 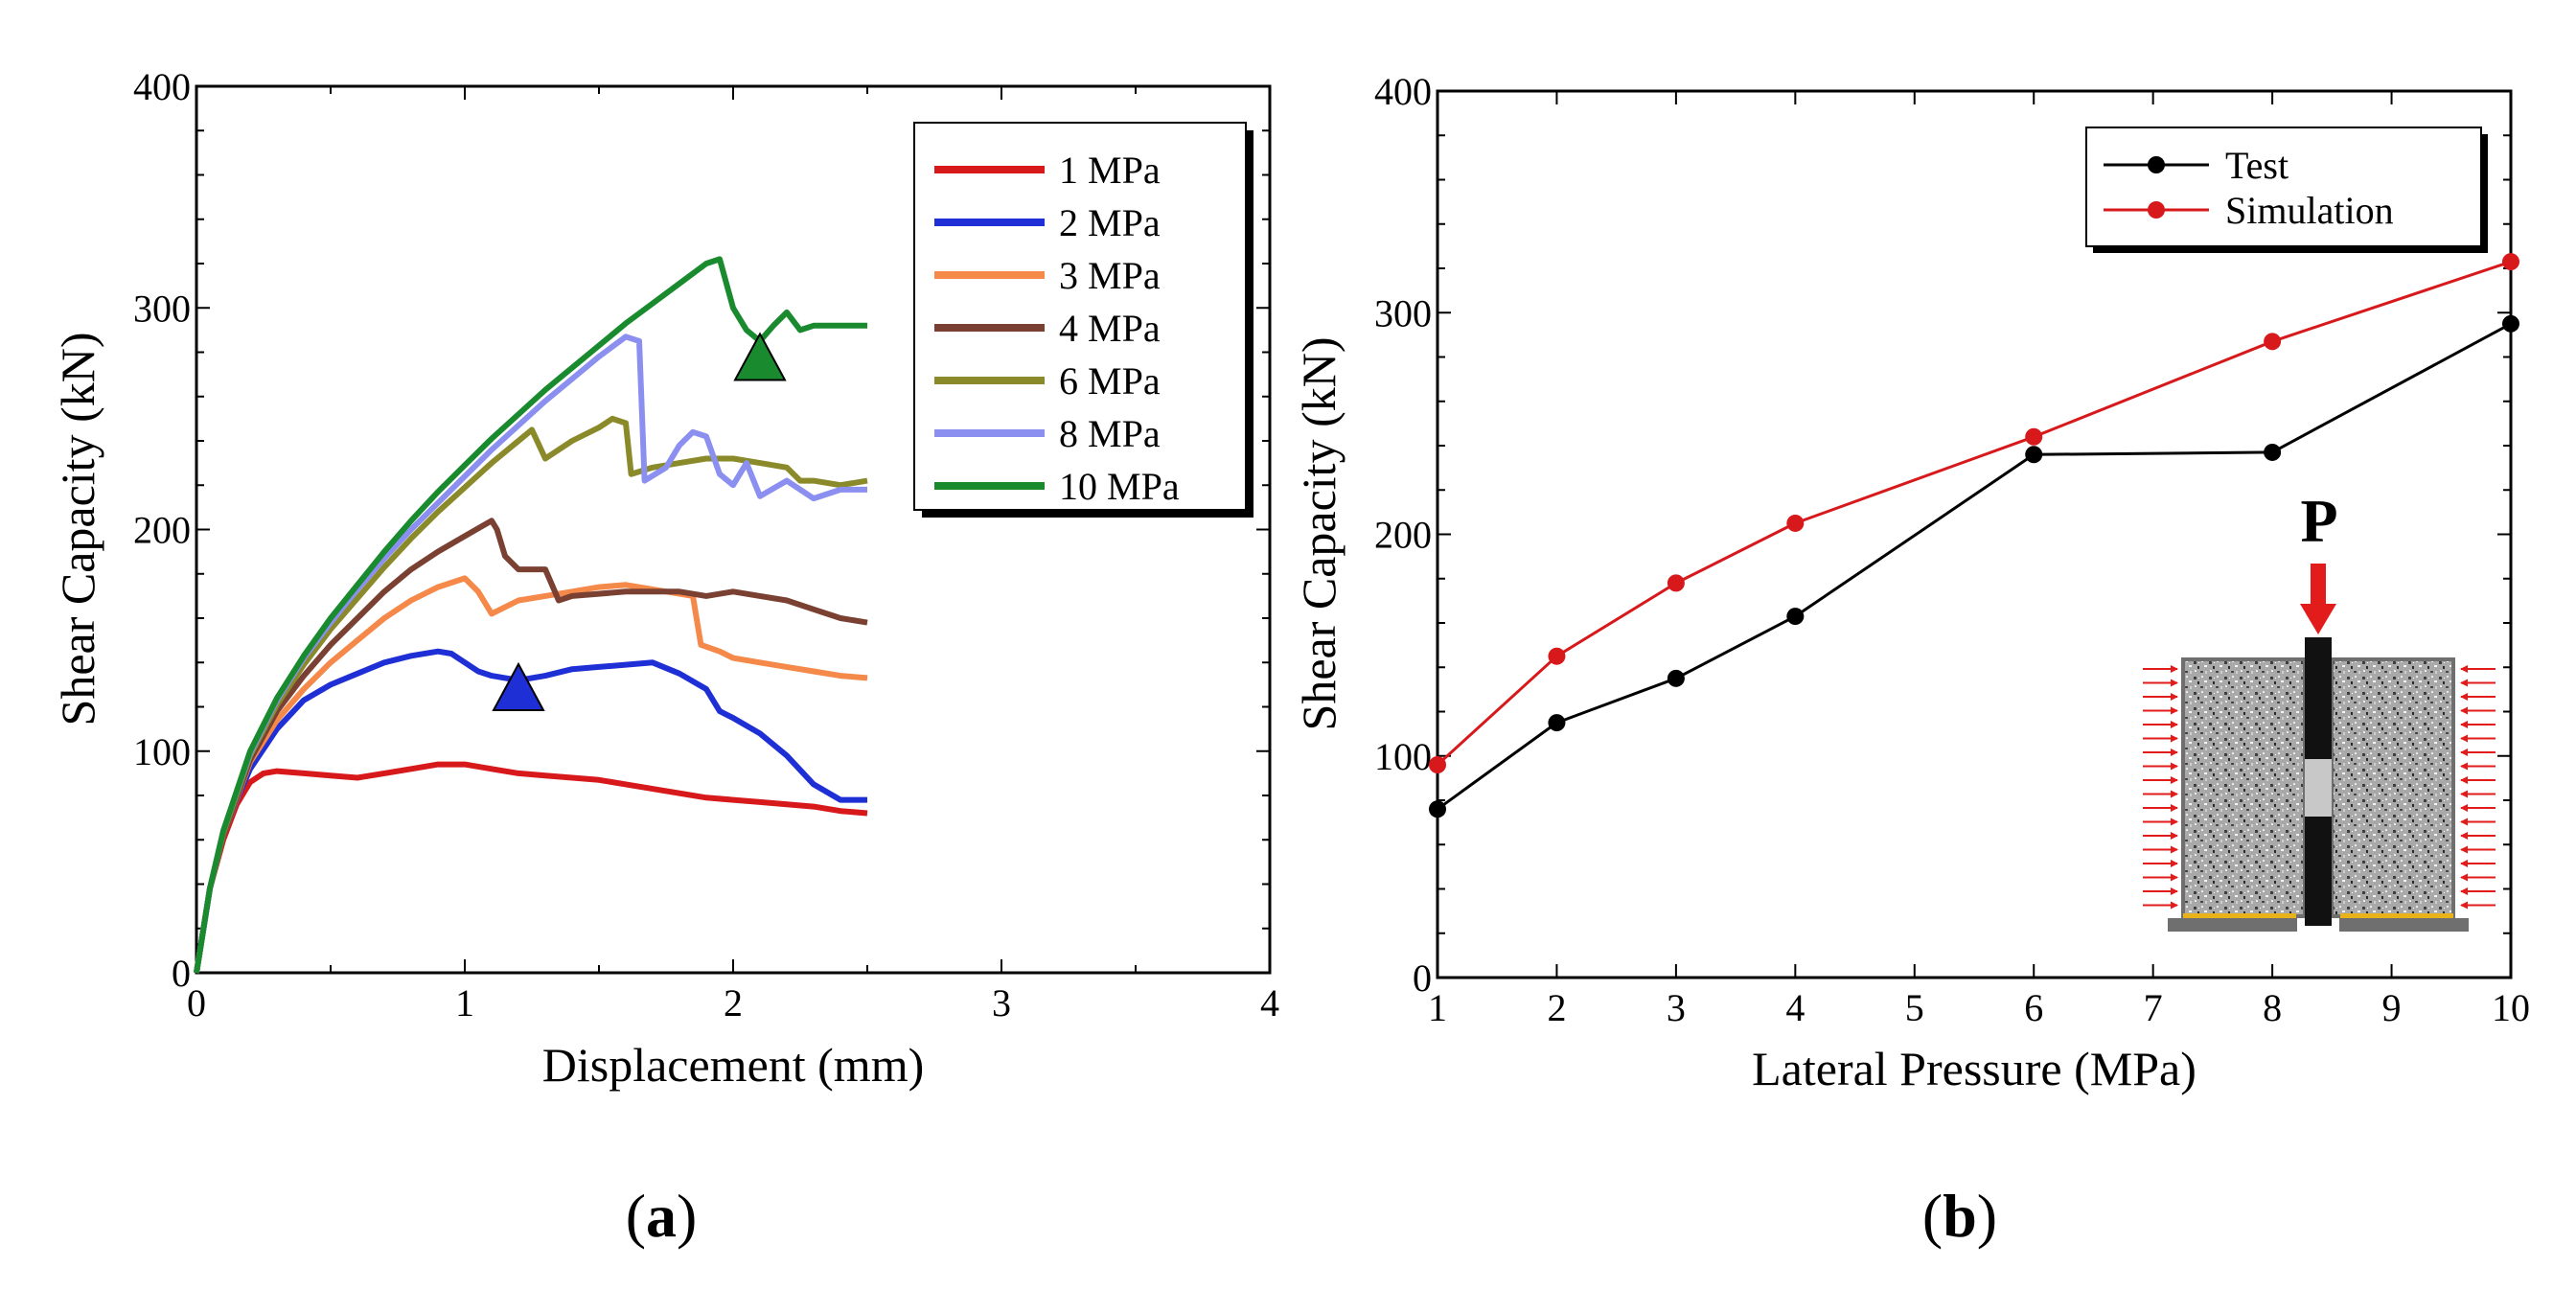 I want to click on x-tick-label: 7, so click(x=2153, y=1007).